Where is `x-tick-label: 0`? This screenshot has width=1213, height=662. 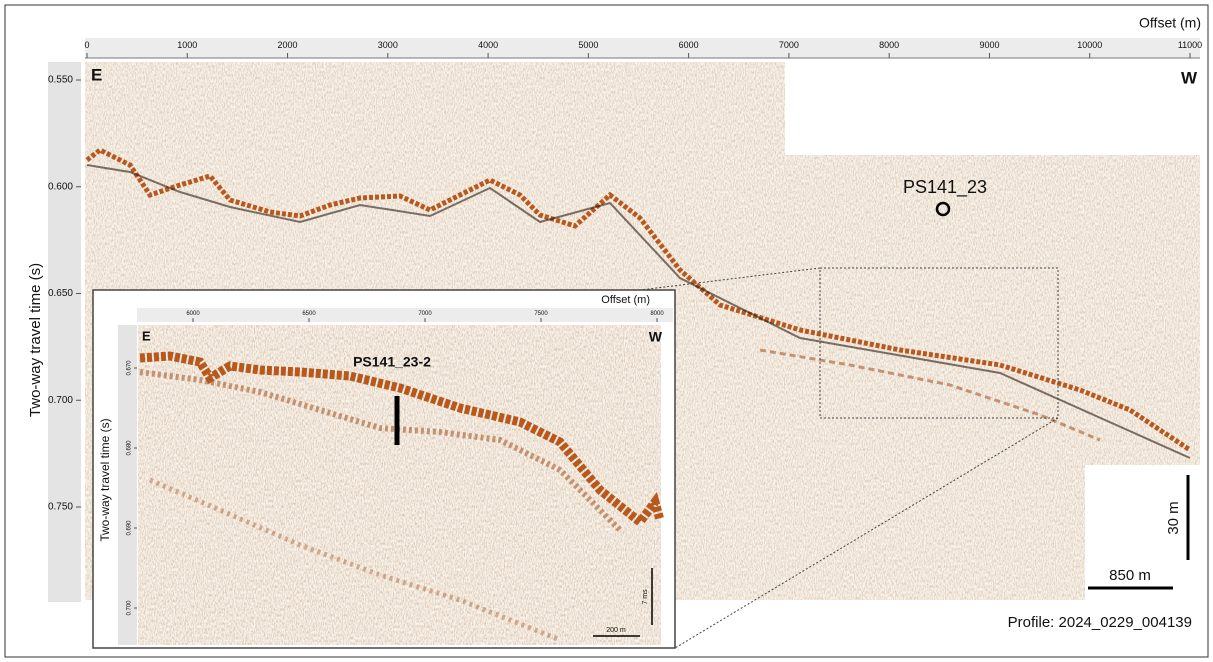
x-tick-label: 0 is located at coordinates (86, 45).